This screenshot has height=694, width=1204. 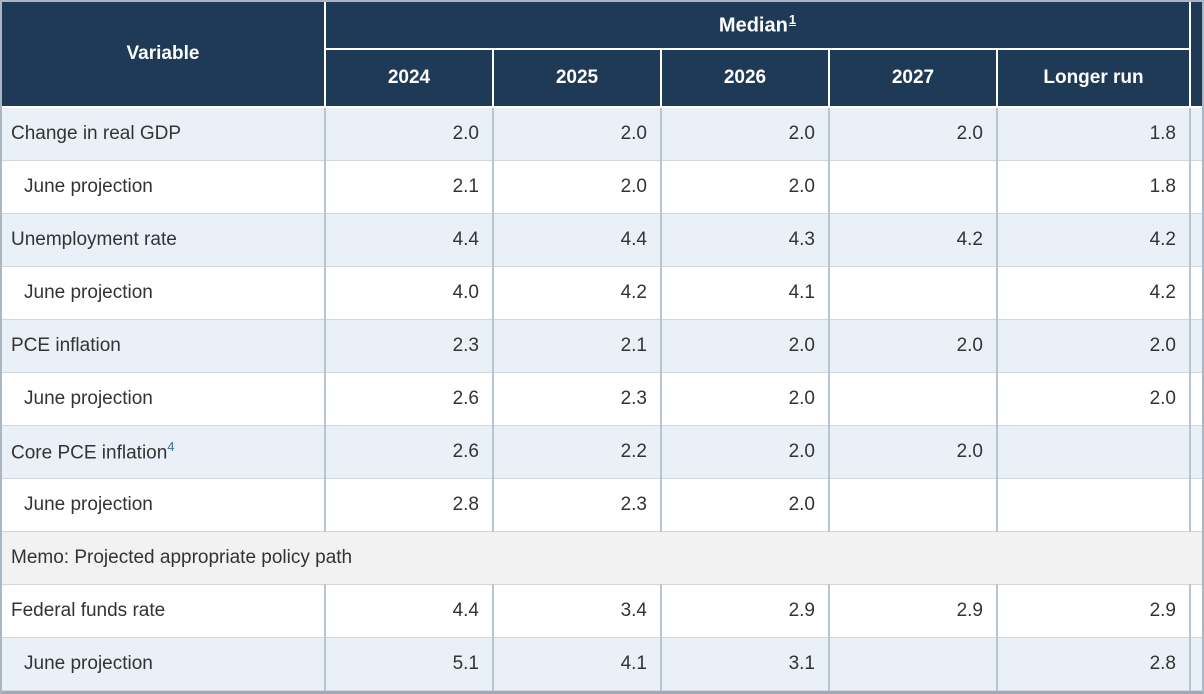 What do you see at coordinates (1196, 55) in the screenshot?
I see `header-gutter-cell` at bounding box center [1196, 55].